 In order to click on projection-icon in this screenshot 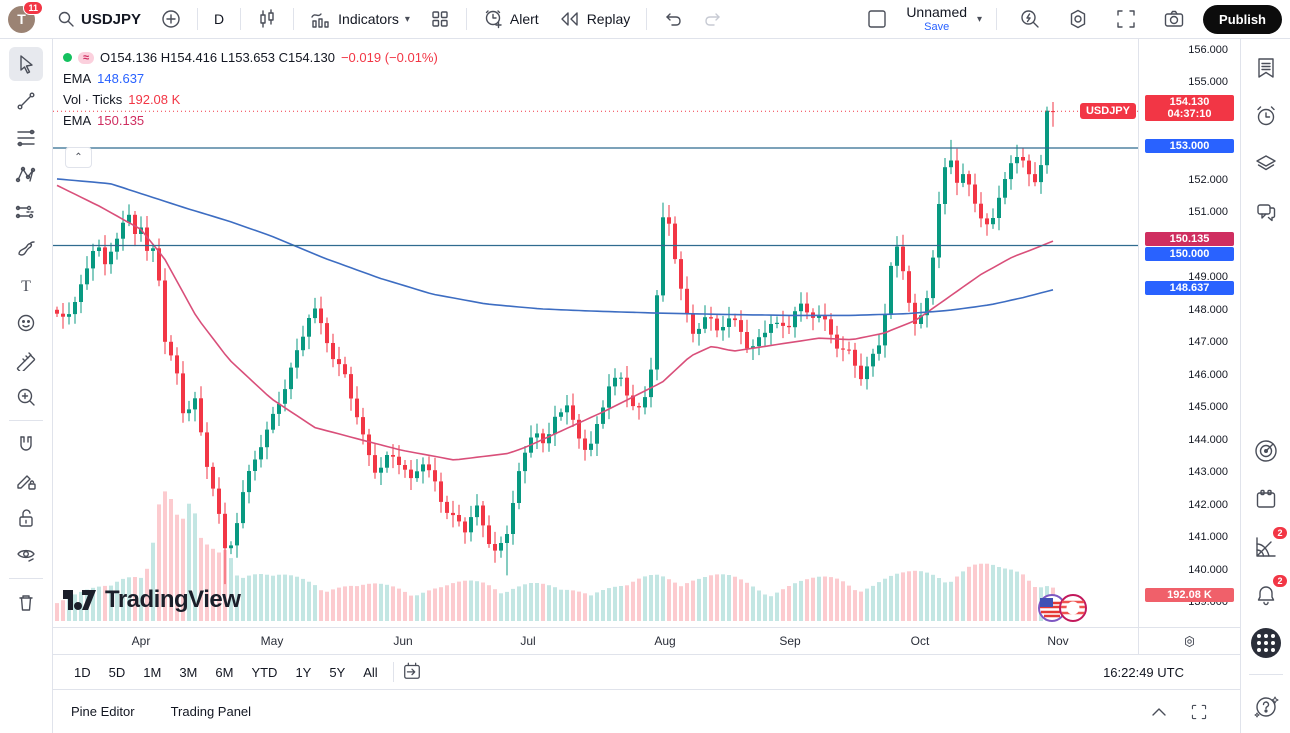, I will do `click(25, 212)`.